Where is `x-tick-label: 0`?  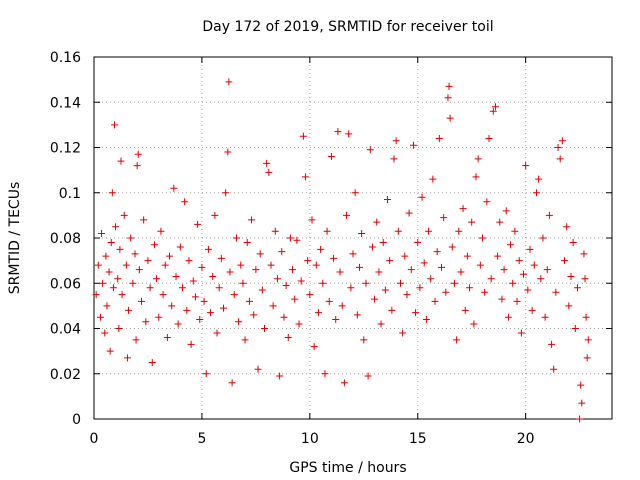 x-tick-label: 0 is located at coordinates (94, 439).